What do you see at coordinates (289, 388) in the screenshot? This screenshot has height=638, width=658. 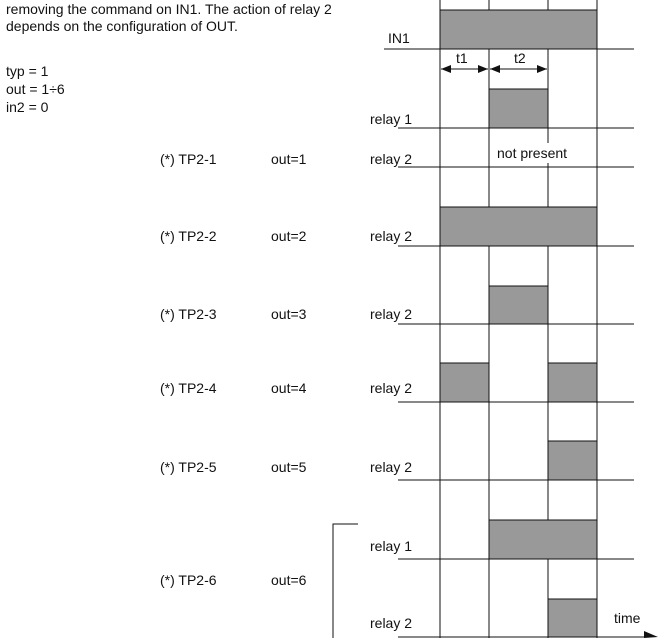 I see `mode-4-out: out=4` at bounding box center [289, 388].